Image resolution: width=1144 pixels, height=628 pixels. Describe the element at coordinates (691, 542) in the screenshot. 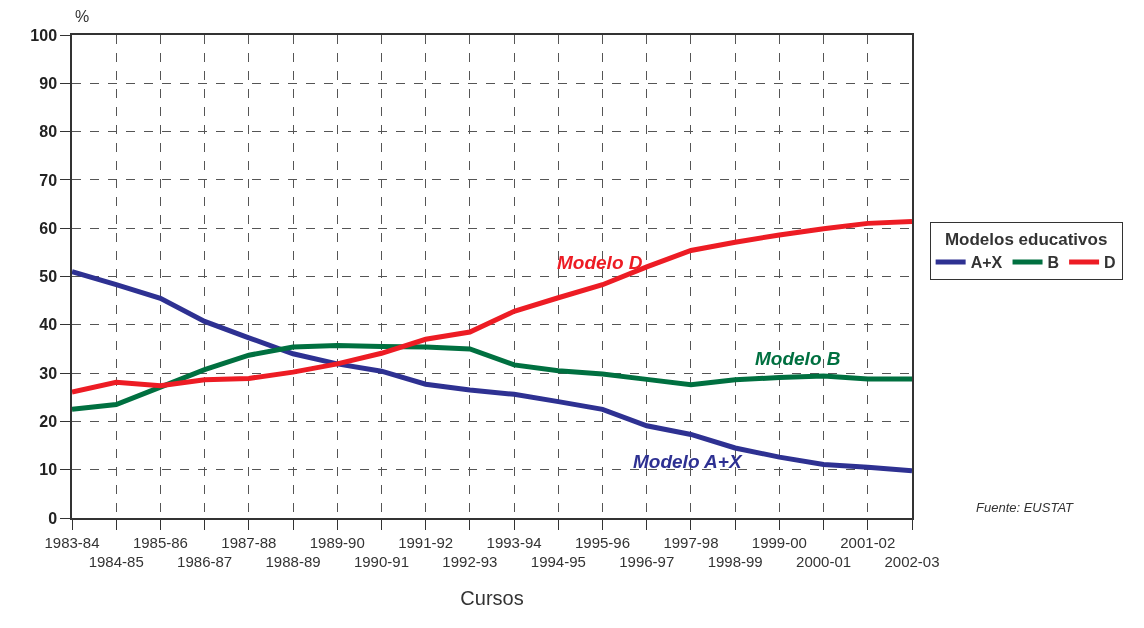

I see `x-tick-label: 1997-98` at that location.